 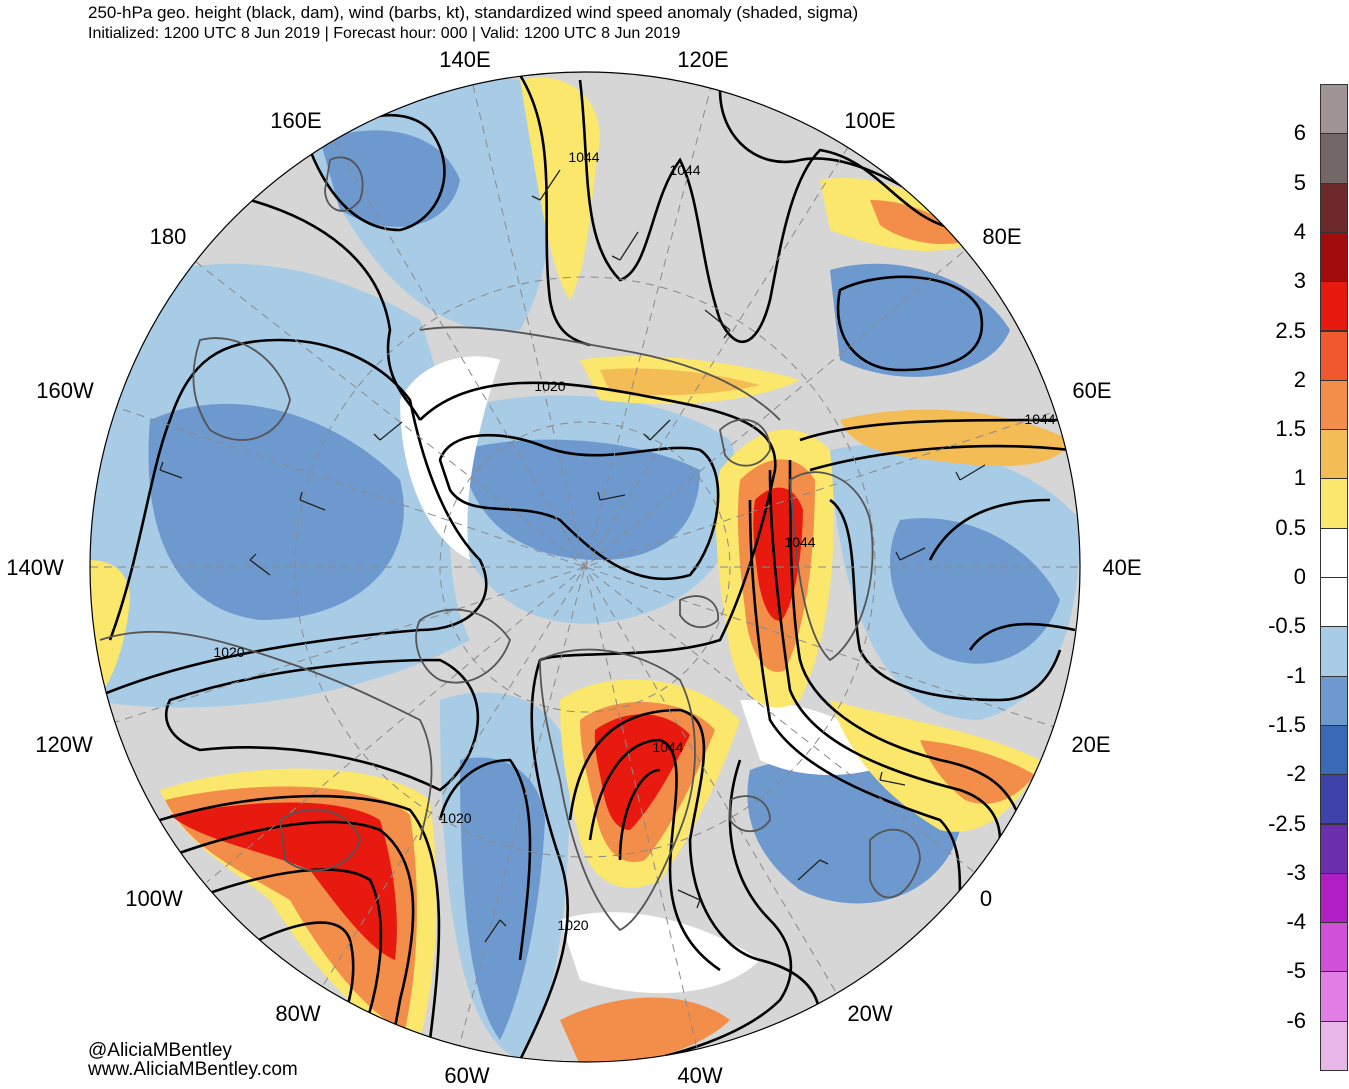 What do you see at coordinates (703, 59) in the screenshot?
I see `lon-label: 120E` at bounding box center [703, 59].